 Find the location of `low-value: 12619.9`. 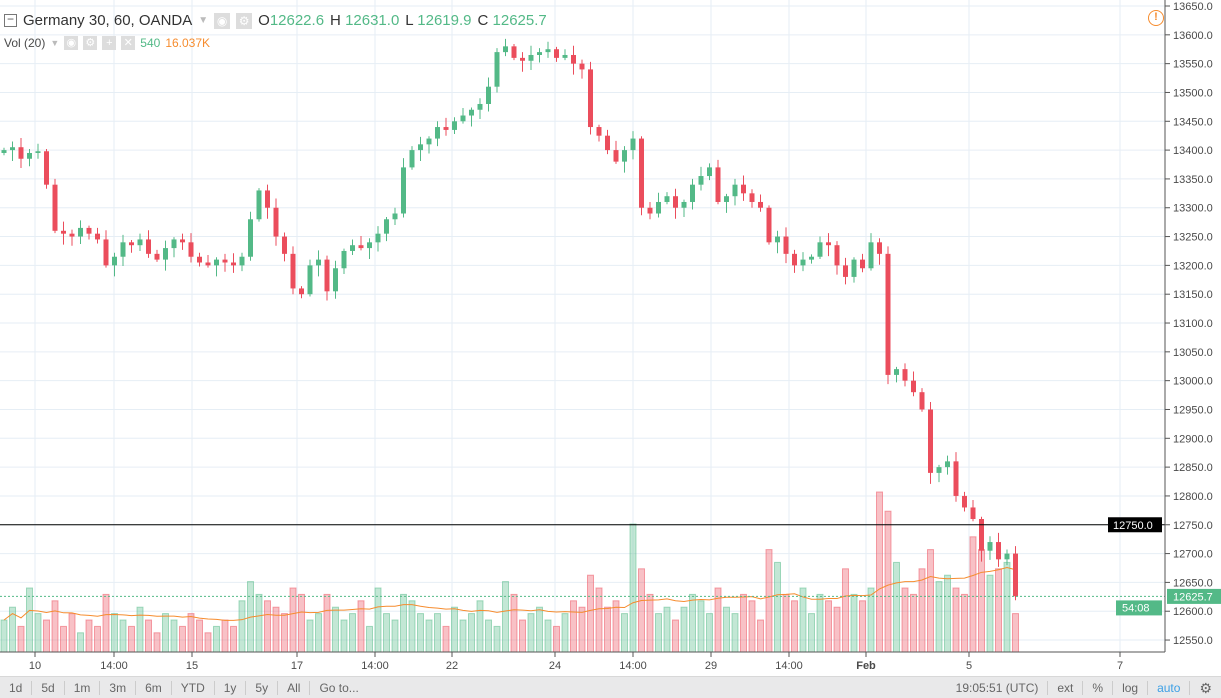

low-value: 12619.9 is located at coordinates (444, 20).